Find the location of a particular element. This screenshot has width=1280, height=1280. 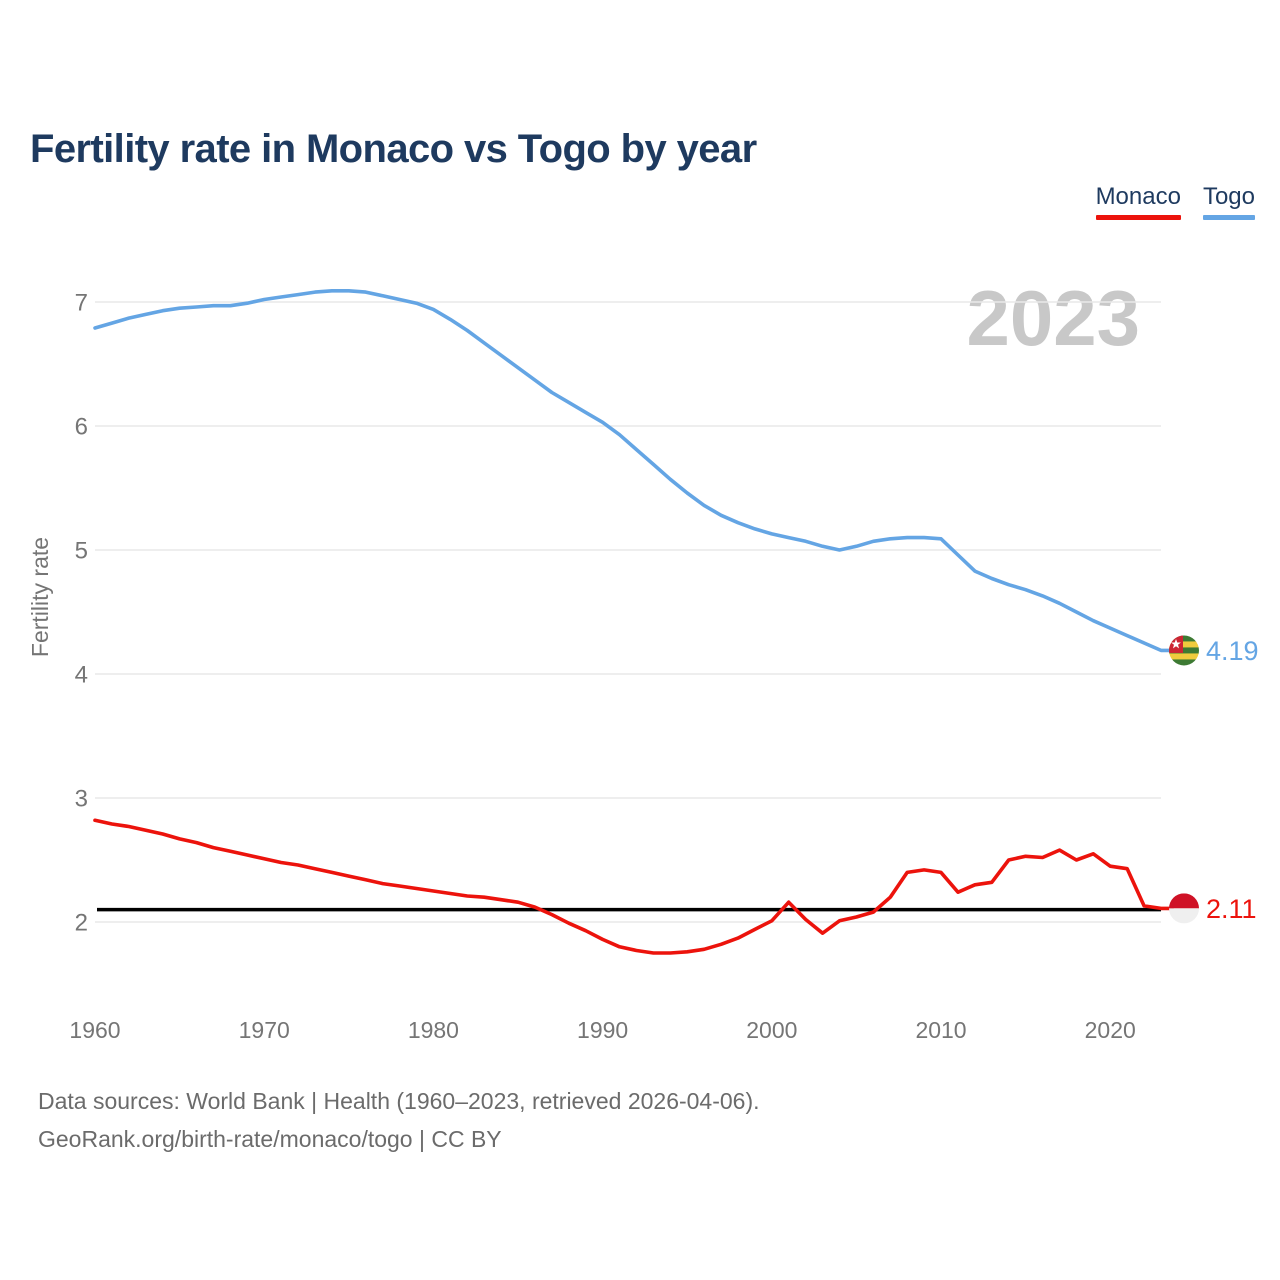

y-axis-title: Fertility rate is located at coordinates (40, 597).